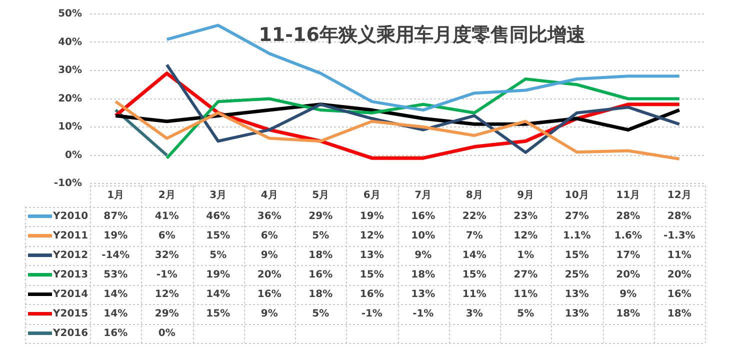 The height and width of the screenshot is (346, 730). Describe the element at coordinates (116, 255) in the screenshot. I see `text: -14%` at that location.